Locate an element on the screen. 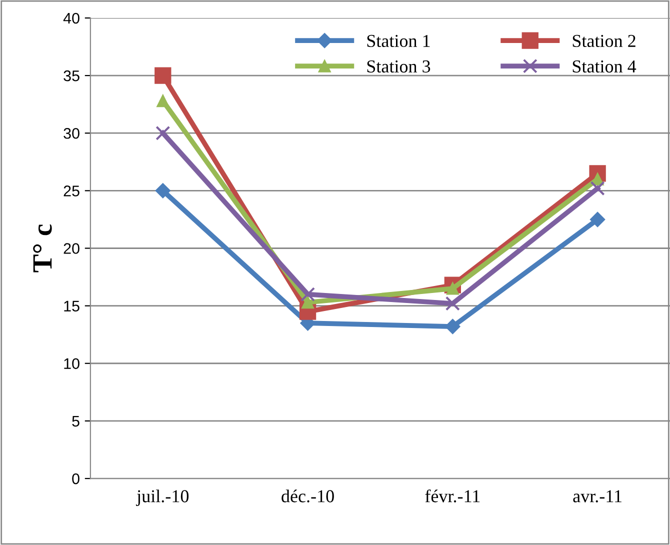  y-tick-label: 35 is located at coordinates (72, 76).